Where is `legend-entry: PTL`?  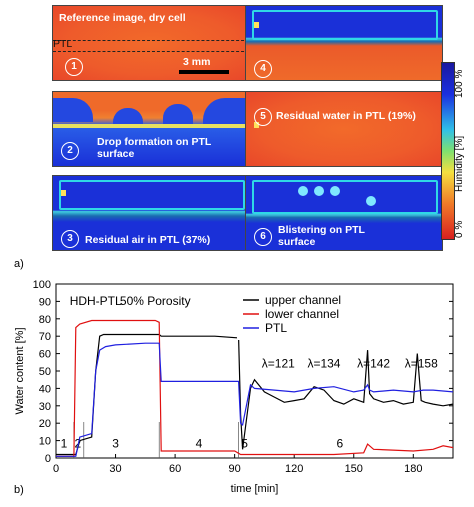
legend-entry: PTL is located at coordinates (276, 328).